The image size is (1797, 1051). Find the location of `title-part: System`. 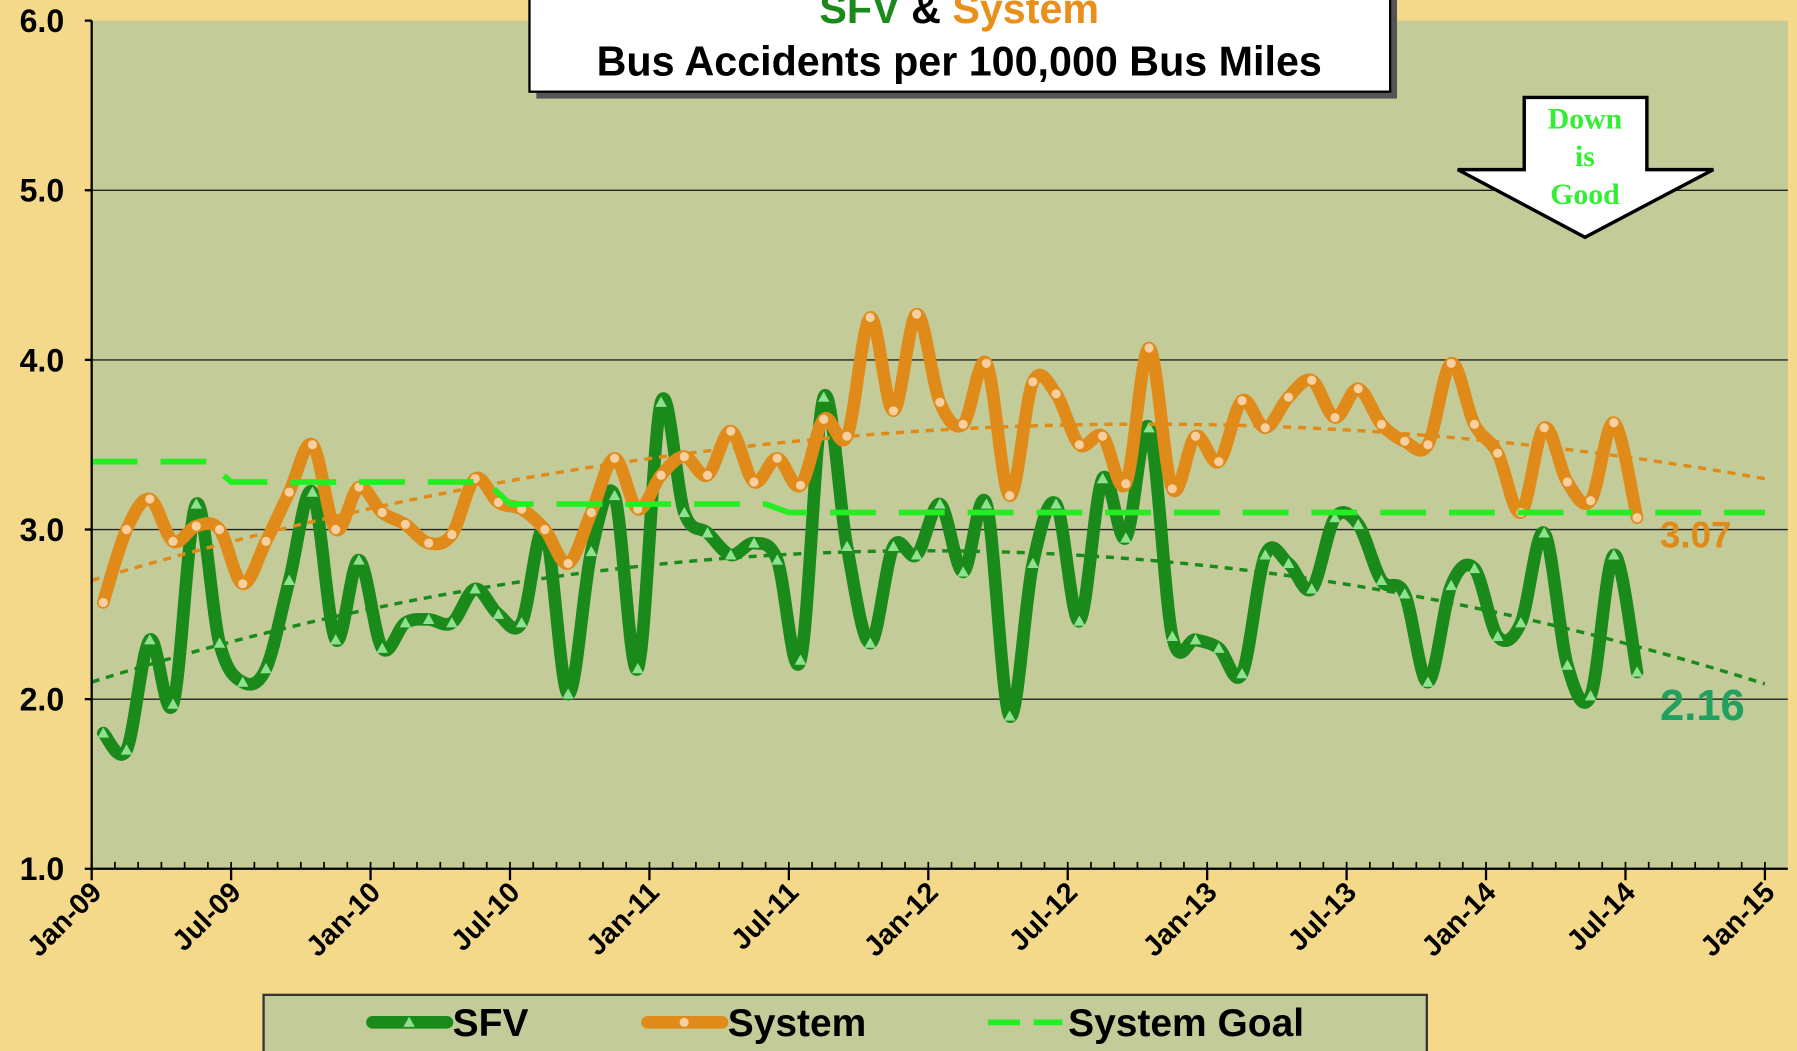

title-part: System is located at coordinates (1025, 16).